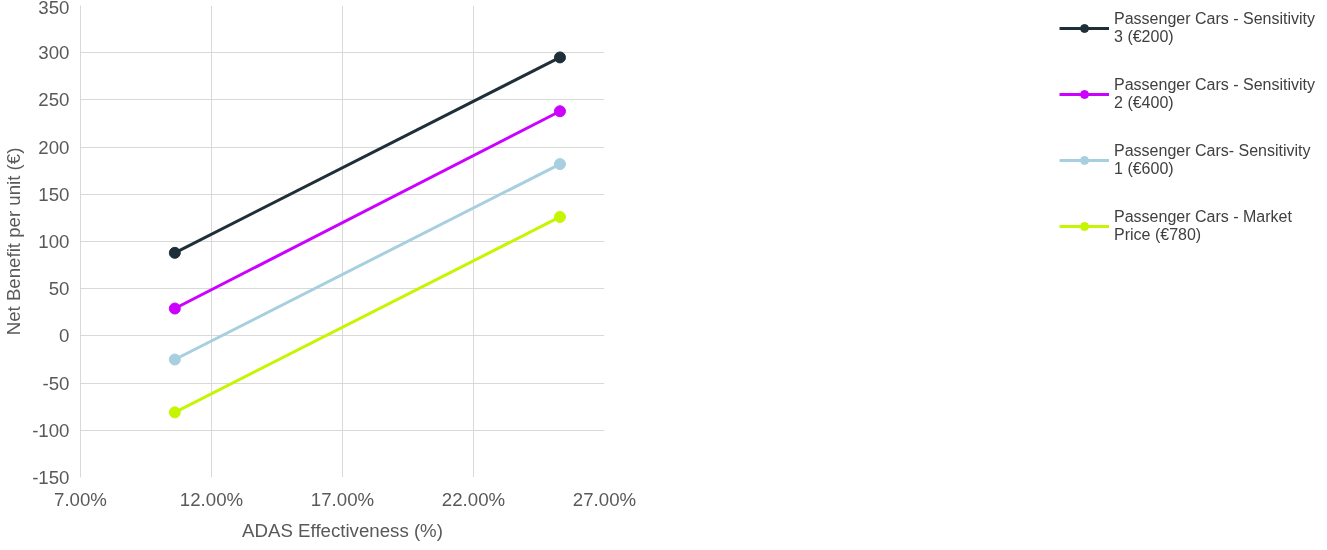 The width and height of the screenshot is (1327, 550). Describe the element at coordinates (51, 430) in the screenshot. I see `y-tick-label: -100` at that location.